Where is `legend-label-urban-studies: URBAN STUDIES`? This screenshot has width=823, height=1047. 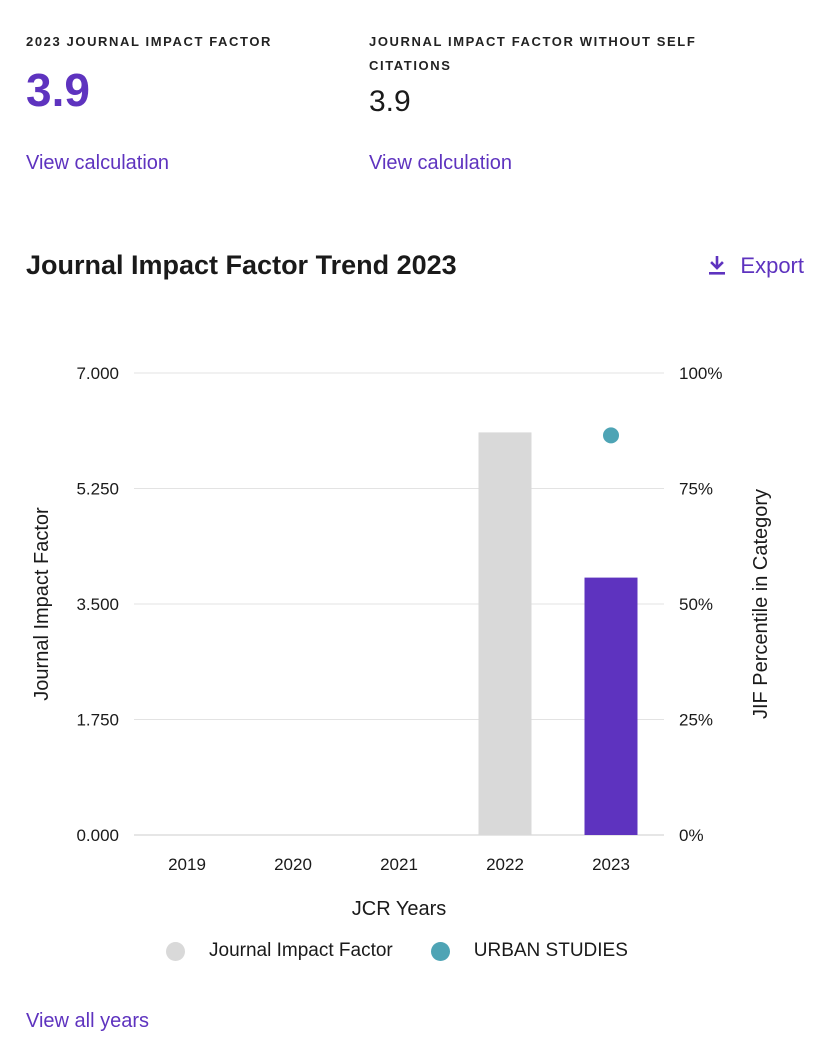
legend-label-urban-studies: URBAN STUDIES is located at coordinates (550, 950).